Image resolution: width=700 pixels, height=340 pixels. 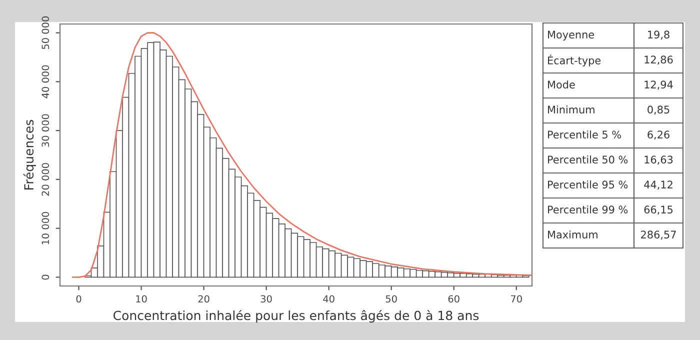 What do you see at coordinates (658, 60) in the screenshot?
I see `text: 12,86` at bounding box center [658, 60].